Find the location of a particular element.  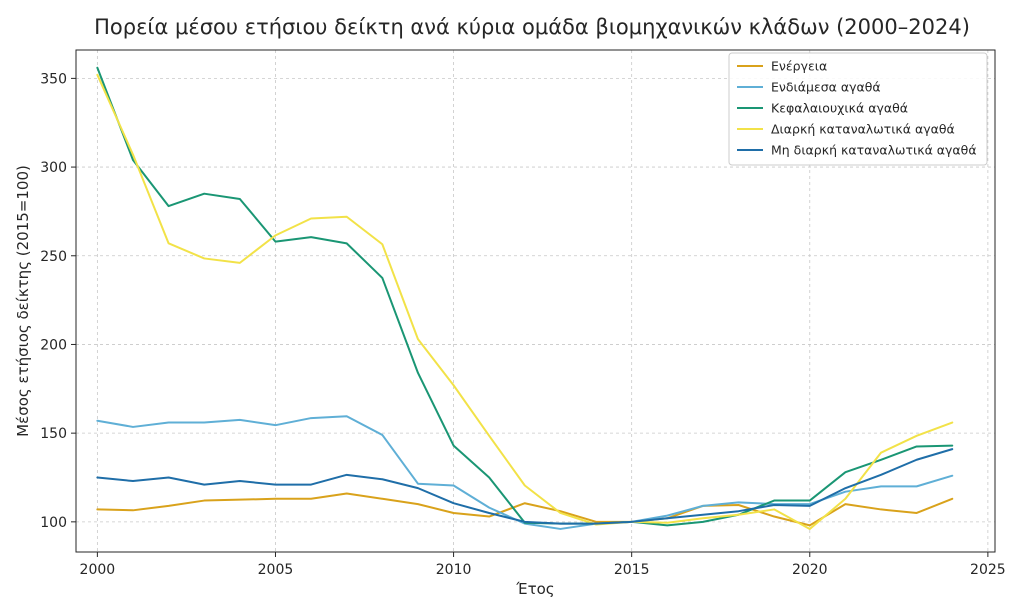

x-axis-ticks: 2000 2005 2010 2015 2020 2025 is located at coordinates (543, 565).